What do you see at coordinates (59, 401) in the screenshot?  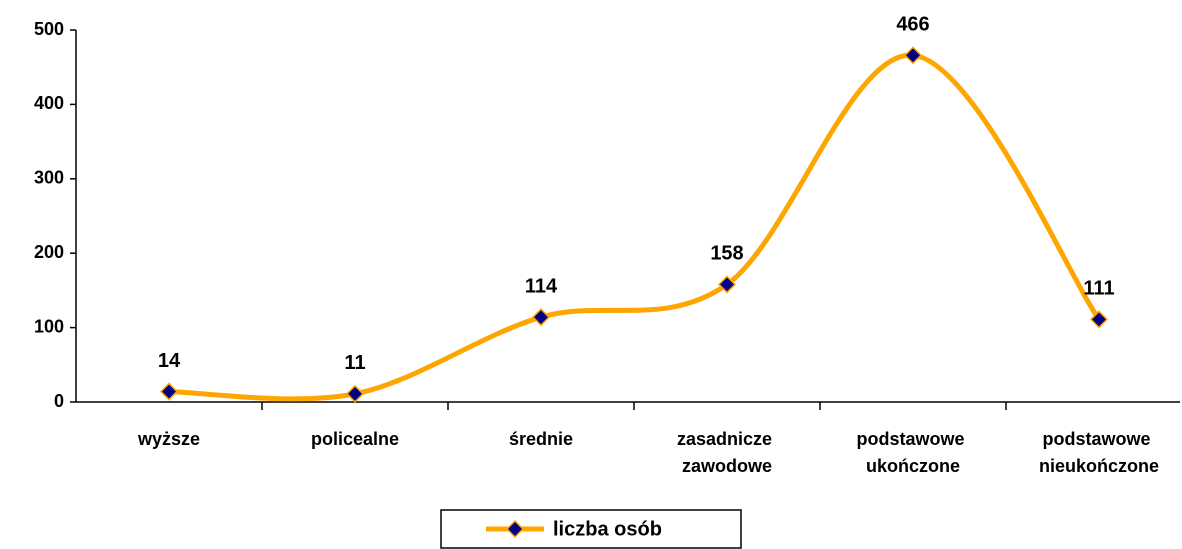 I see `y-tick-label: 0` at bounding box center [59, 401].